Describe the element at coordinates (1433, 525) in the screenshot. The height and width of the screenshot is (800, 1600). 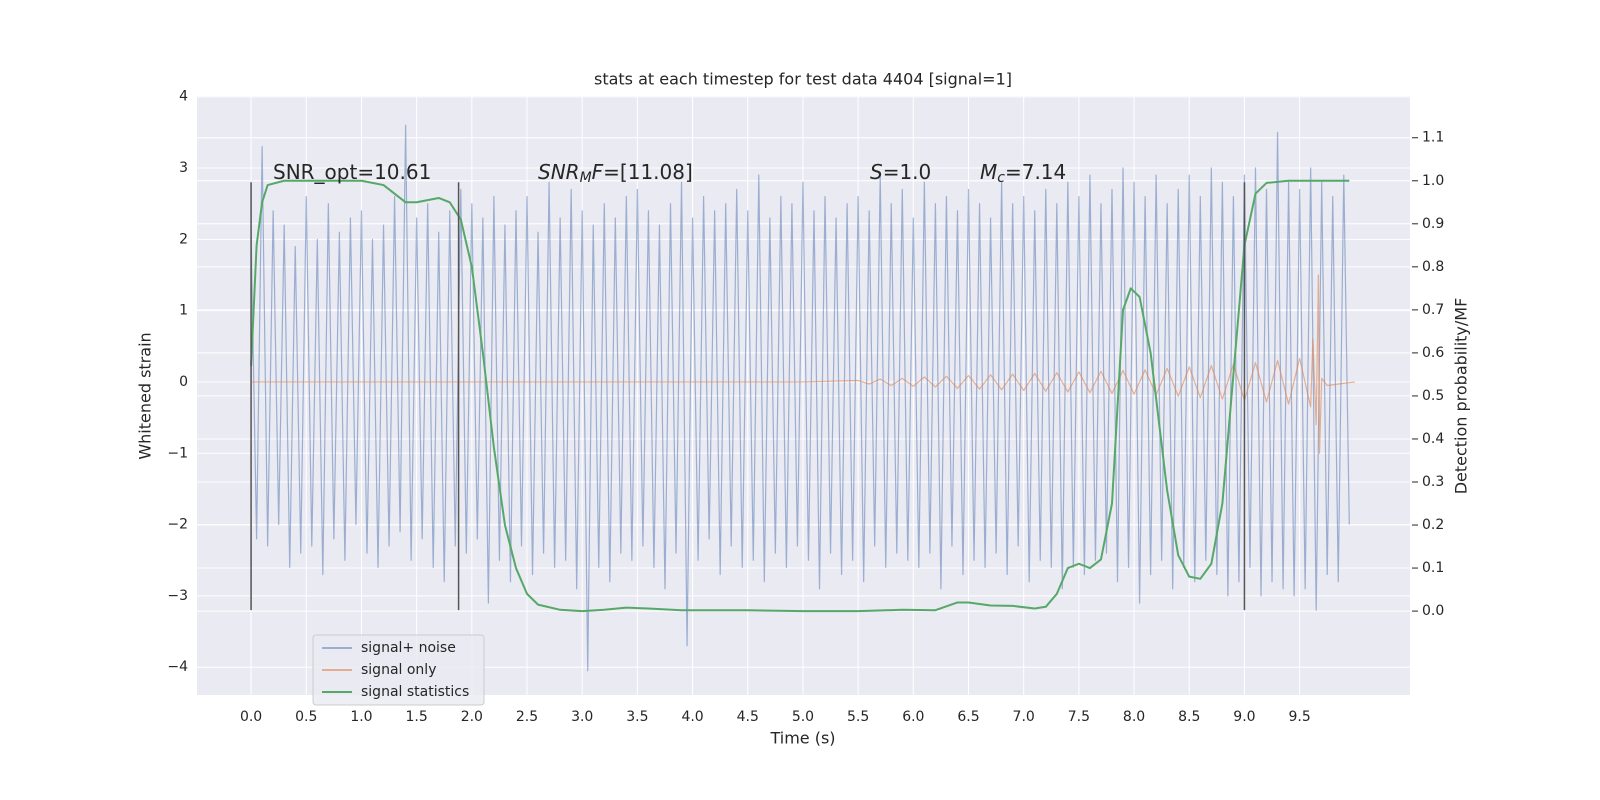
I see `y2-tick-label: 0.2` at that location.